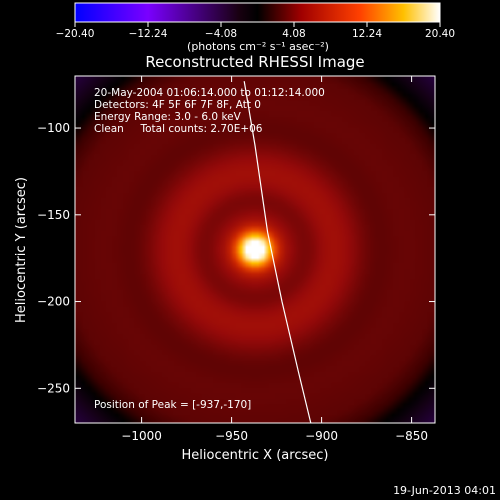 The width and height of the screenshot is (500, 500). I want to click on y-tick-label: −250, so click(53, 388).